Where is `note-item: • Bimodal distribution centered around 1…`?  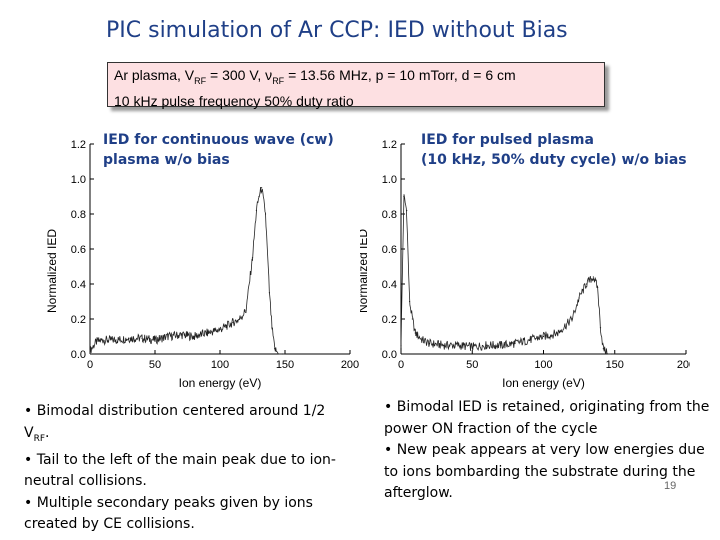 note-item: • Bimodal distribution centered around 1… is located at coordinates (189, 425).